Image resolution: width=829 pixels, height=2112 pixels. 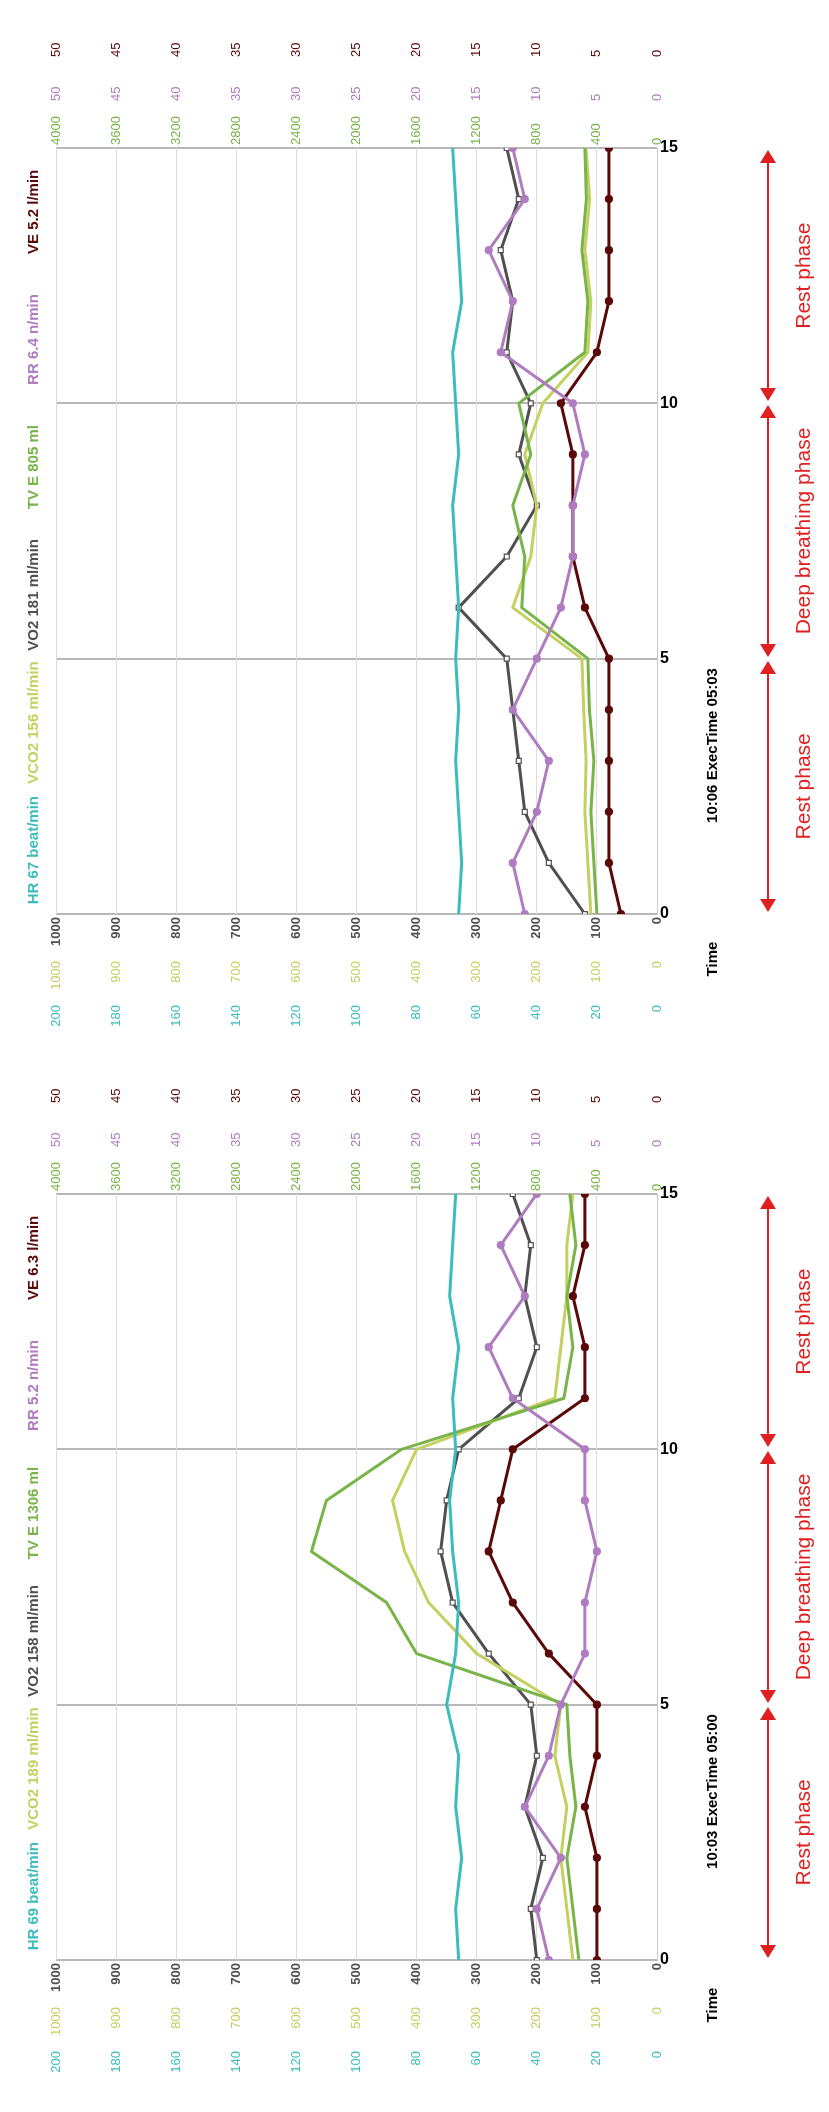 What do you see at coordinates (235, 2062) in the screenshot?
I see `x-tick-label: 140` at bounding box center [235, 2062].